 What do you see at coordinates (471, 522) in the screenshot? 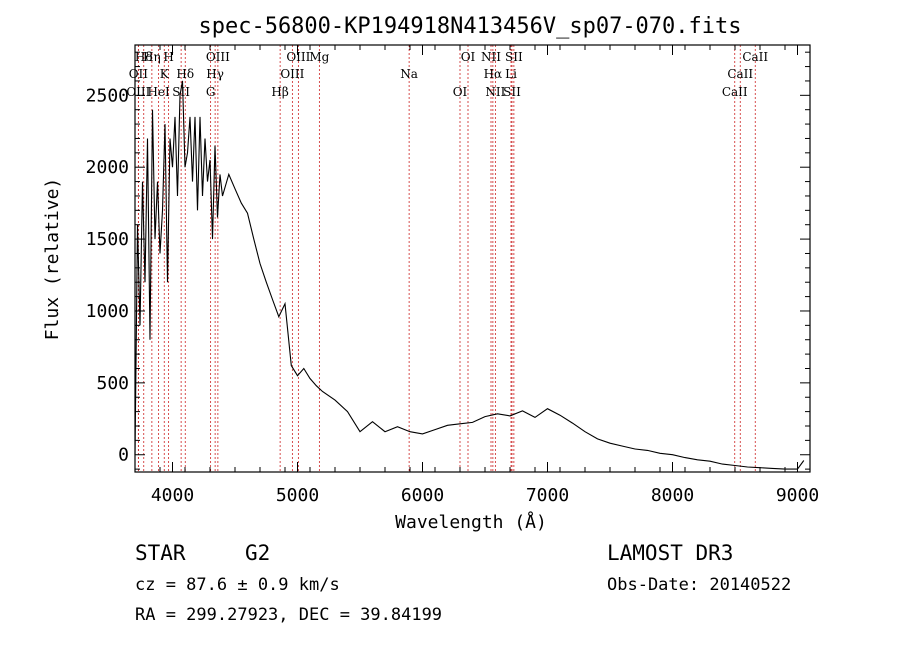
I see `x-axis-label: Wavelength (Å)` at bounding box center [471, 522].